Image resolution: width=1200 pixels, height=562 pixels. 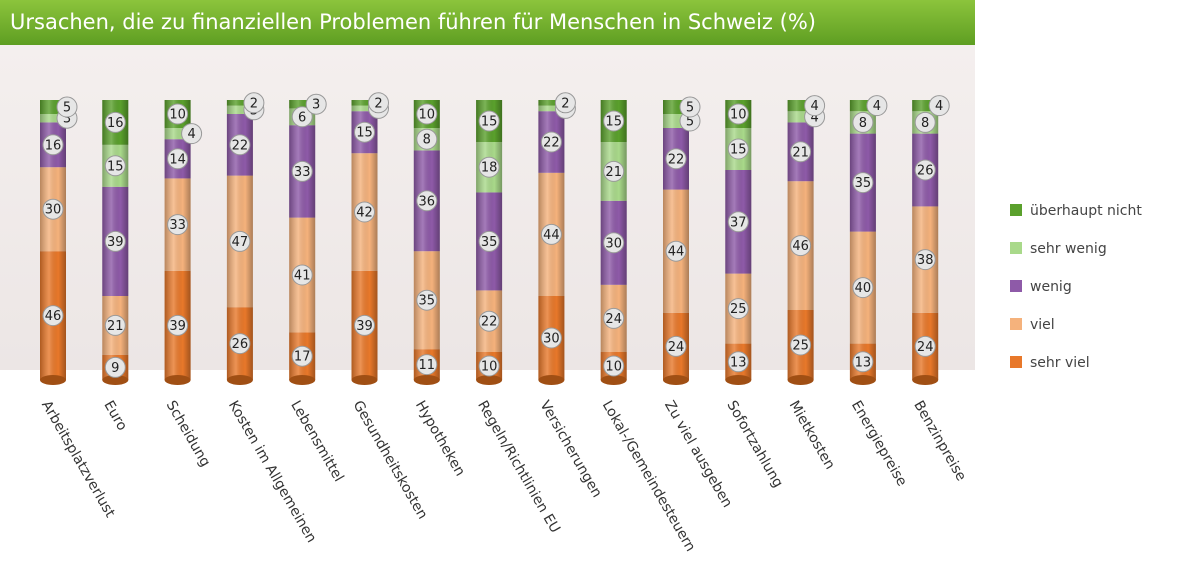 What do you see at coordinates (1086, 211) in the screenshot?
I see `legend-label: überhaupt nicht` at bounding box center [1086, 211].